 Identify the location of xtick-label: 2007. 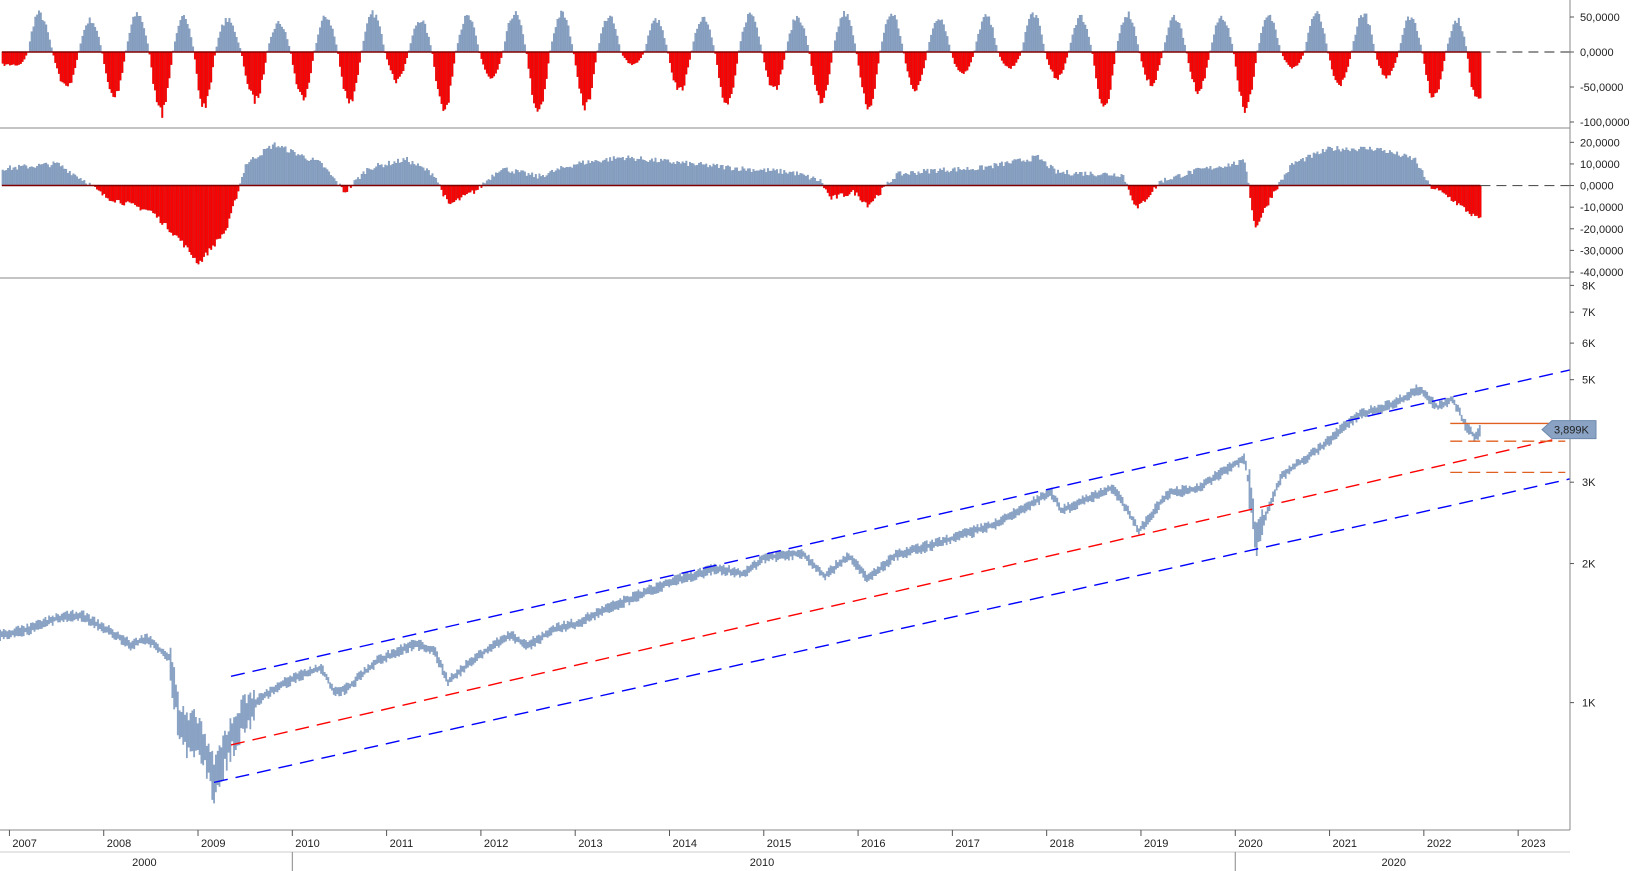
(24, 844).